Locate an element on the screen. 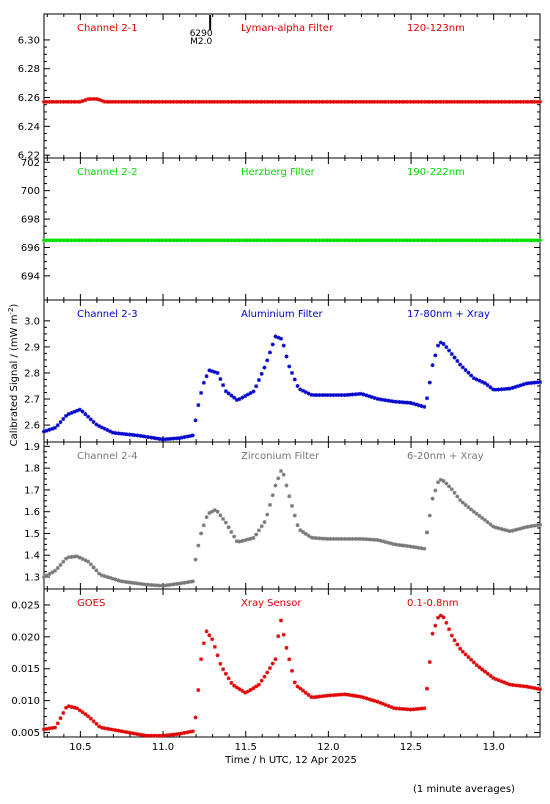 The image size is (550, 804). y-tick-label: 1.3 is located at coordinates (32, 578).